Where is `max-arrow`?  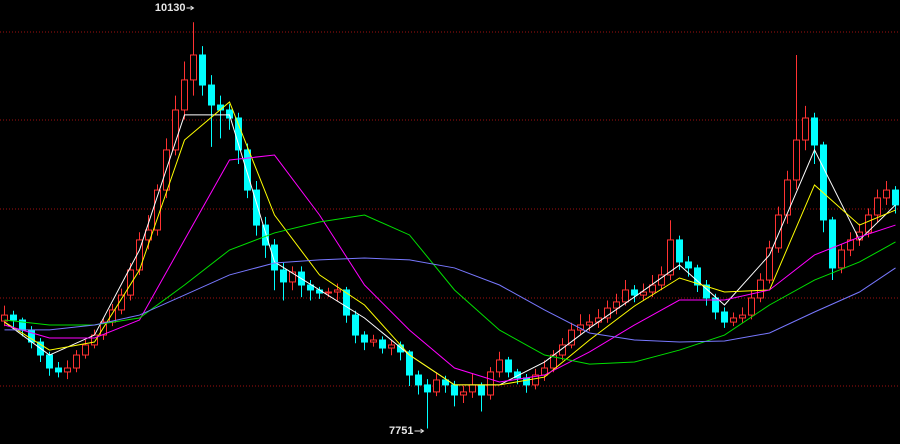 max-arrow is located at coordinates (190, 8).